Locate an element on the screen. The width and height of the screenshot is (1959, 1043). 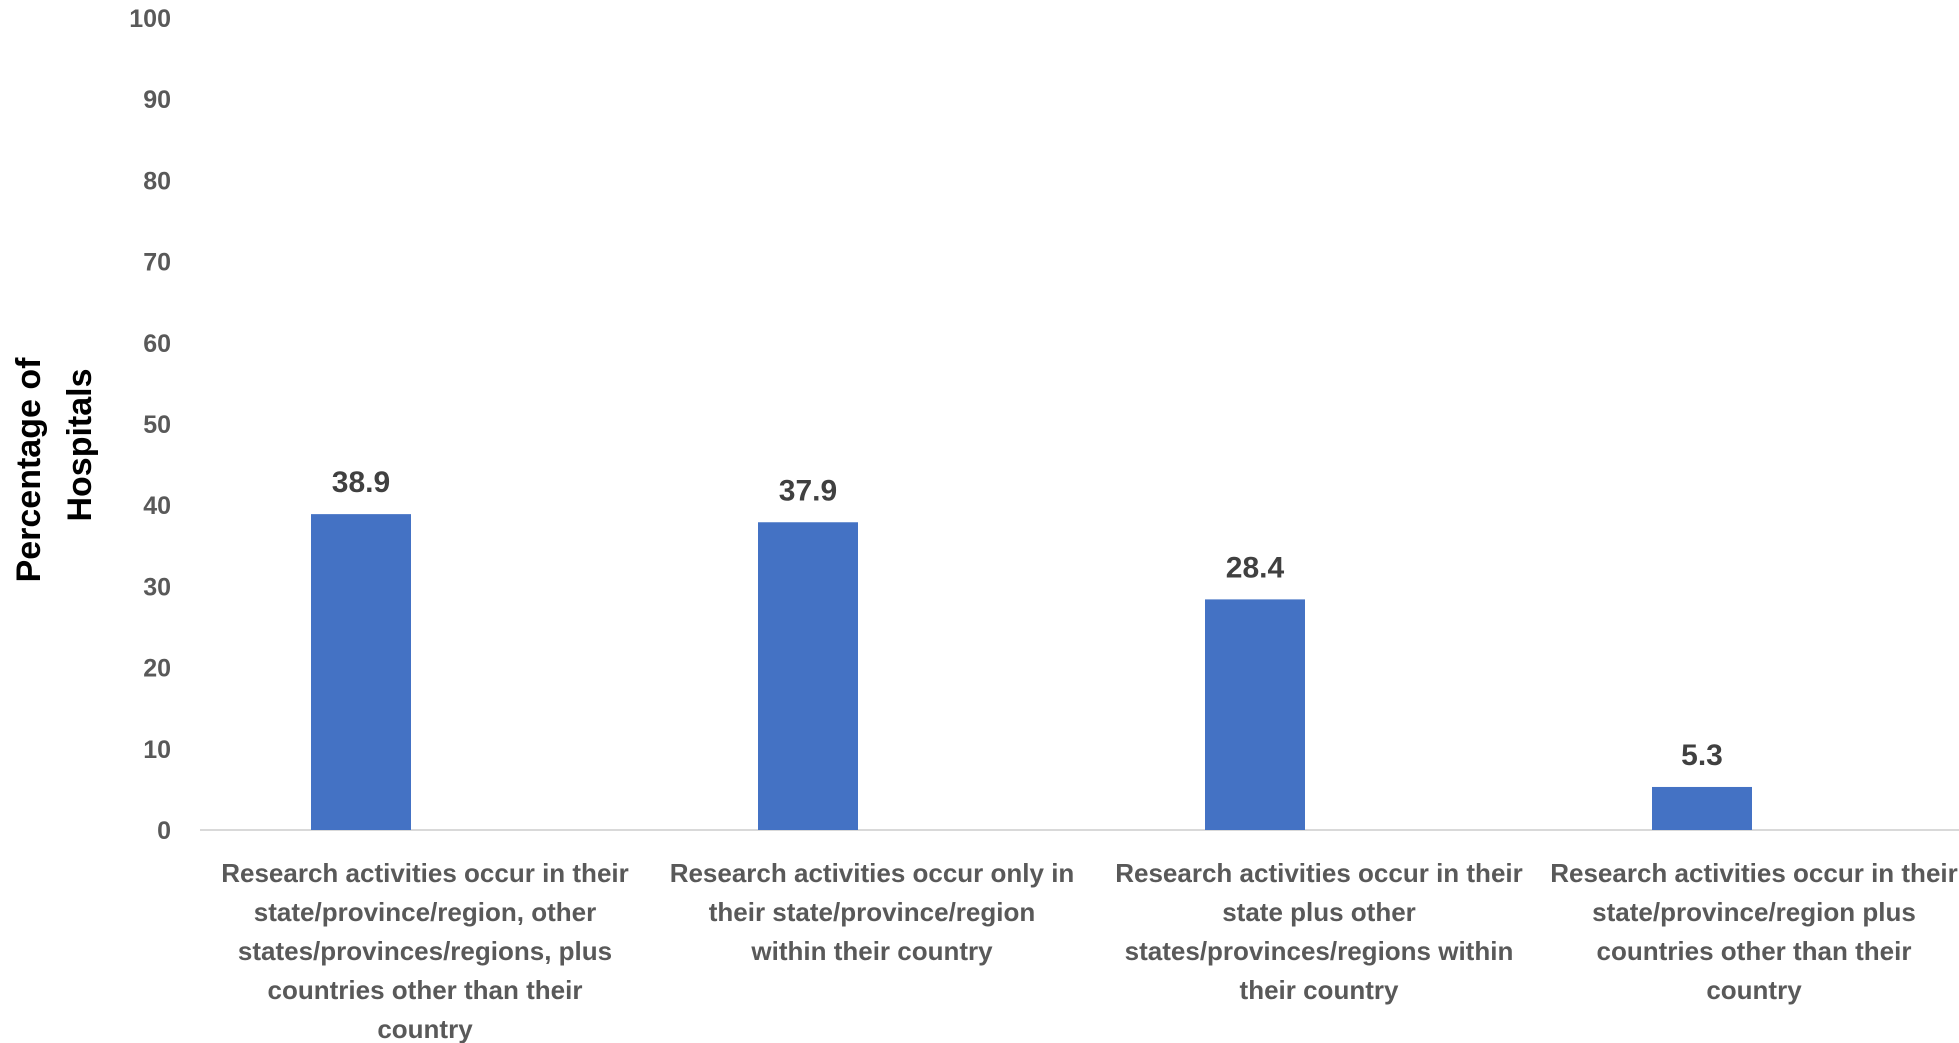
y-axis-ticks: 0 10 20 30 40 50 60 70 80 90 100 is located at coordinates (150, 425).